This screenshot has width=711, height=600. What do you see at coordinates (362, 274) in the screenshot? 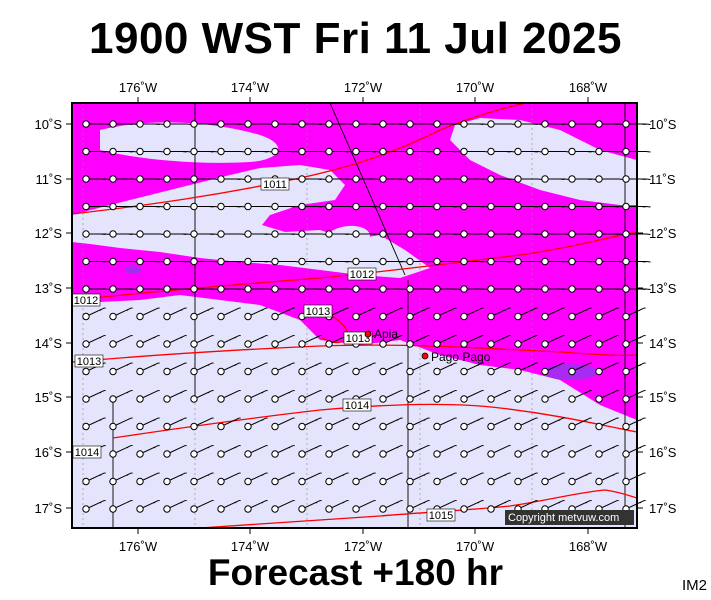
I see `isobar-label: 1012` at bounding box center [362, 274].